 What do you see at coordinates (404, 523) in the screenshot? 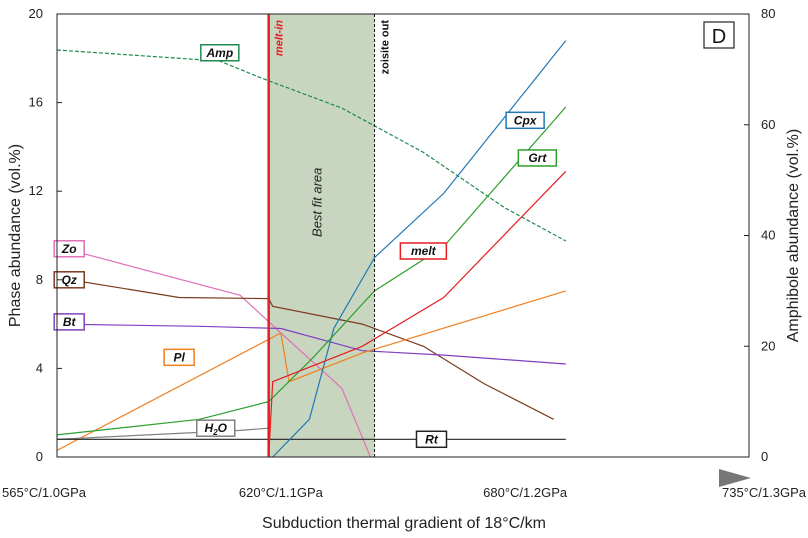
I see `x-axis-title: Subduction thermal gradient of 18°C/km` at bounding box center [404, 523].